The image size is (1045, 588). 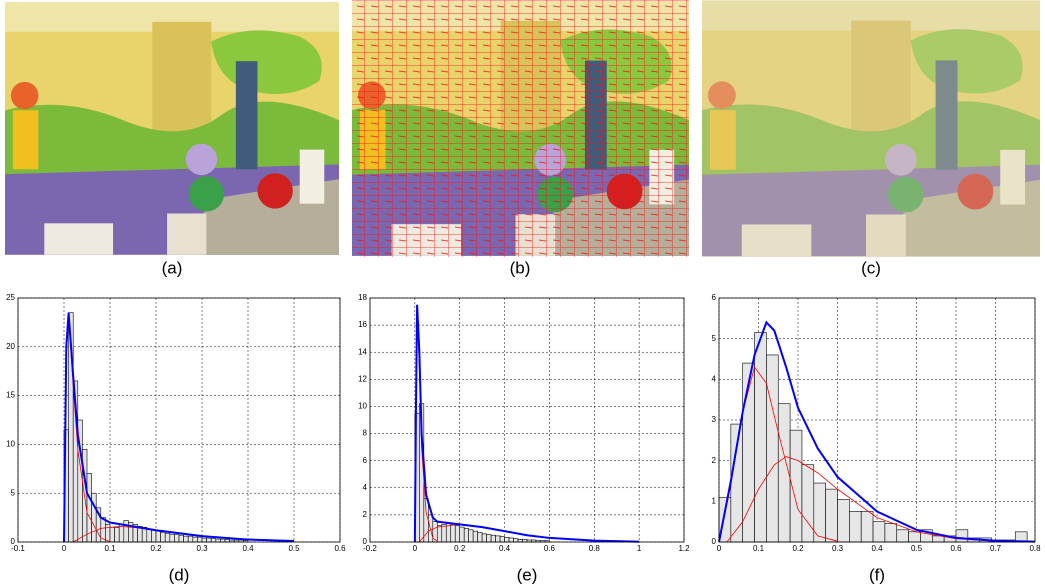 I want to click on x-tick-label: 0.5, so click(x=917, y=548).